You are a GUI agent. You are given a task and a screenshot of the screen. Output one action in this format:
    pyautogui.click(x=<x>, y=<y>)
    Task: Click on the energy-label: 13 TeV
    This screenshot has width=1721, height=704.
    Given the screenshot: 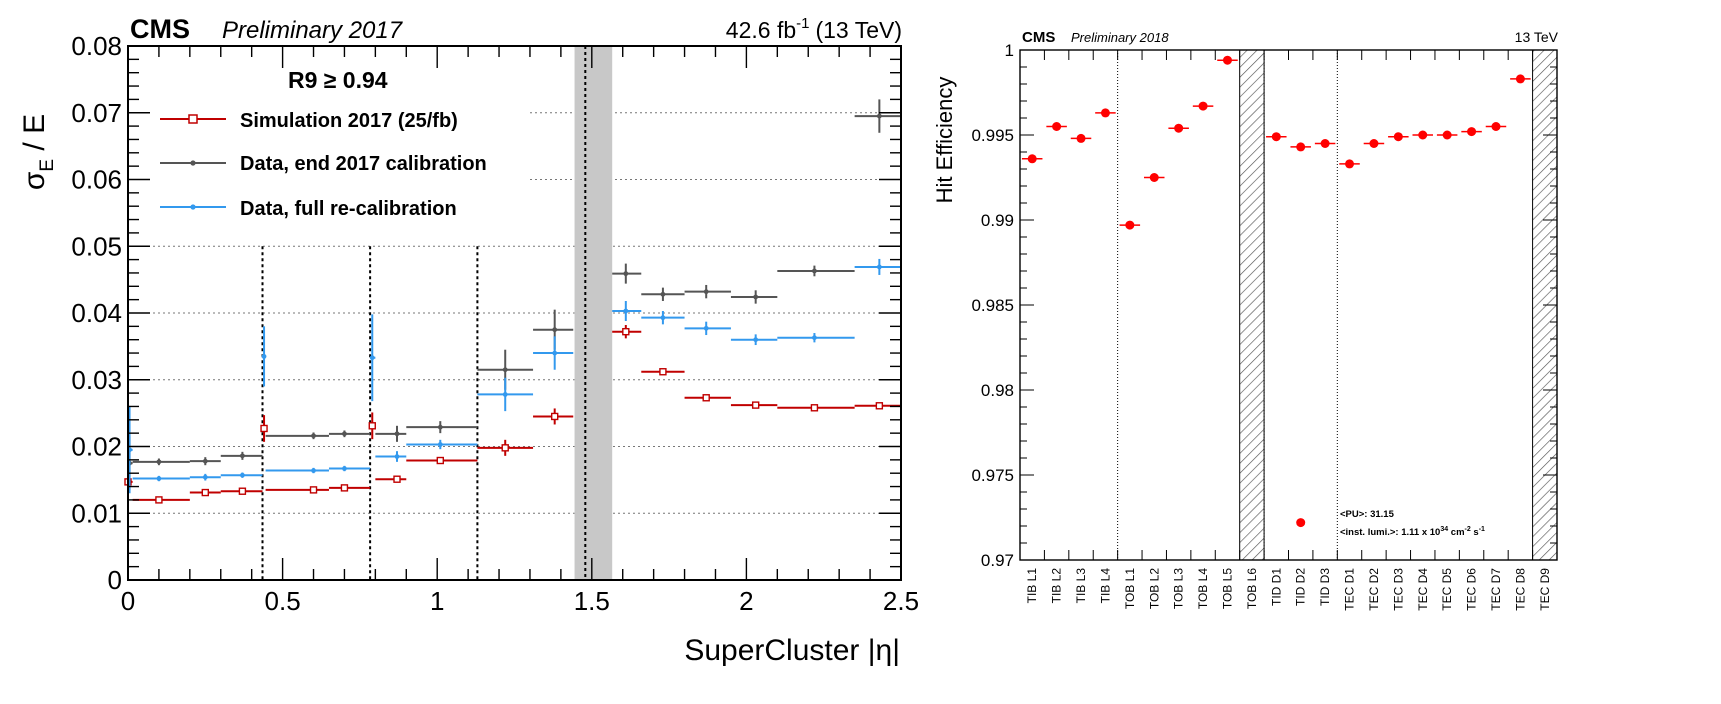 What is the action you would take?
    pyautogui.click(x=1537, y=37)
    